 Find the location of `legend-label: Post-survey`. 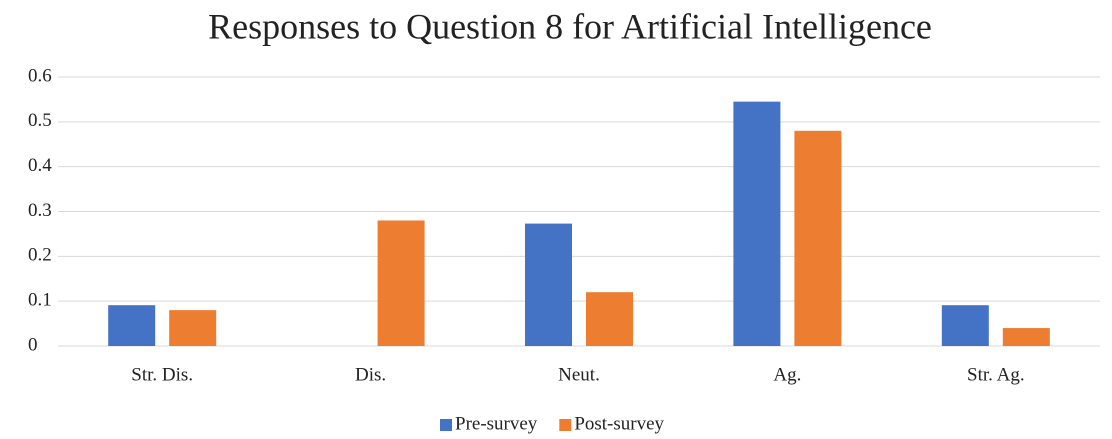

legend-label: Post-survey is located at coordinates (619, 423).